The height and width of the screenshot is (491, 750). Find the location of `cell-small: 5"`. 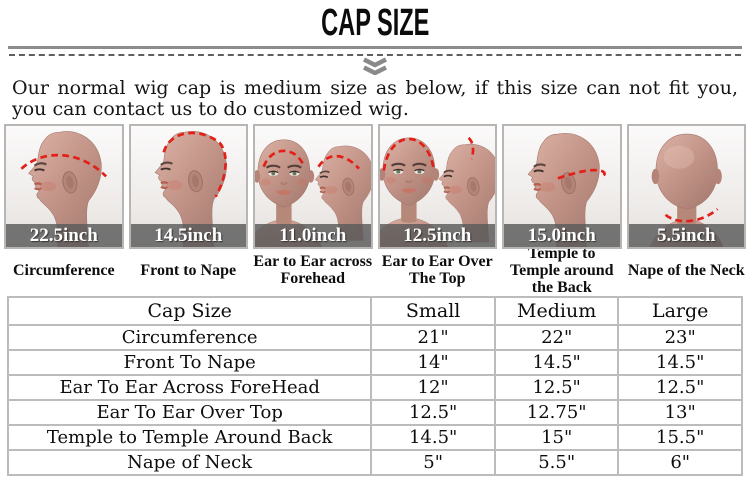

cell-small: 5" is located at coordinates (433, 462).